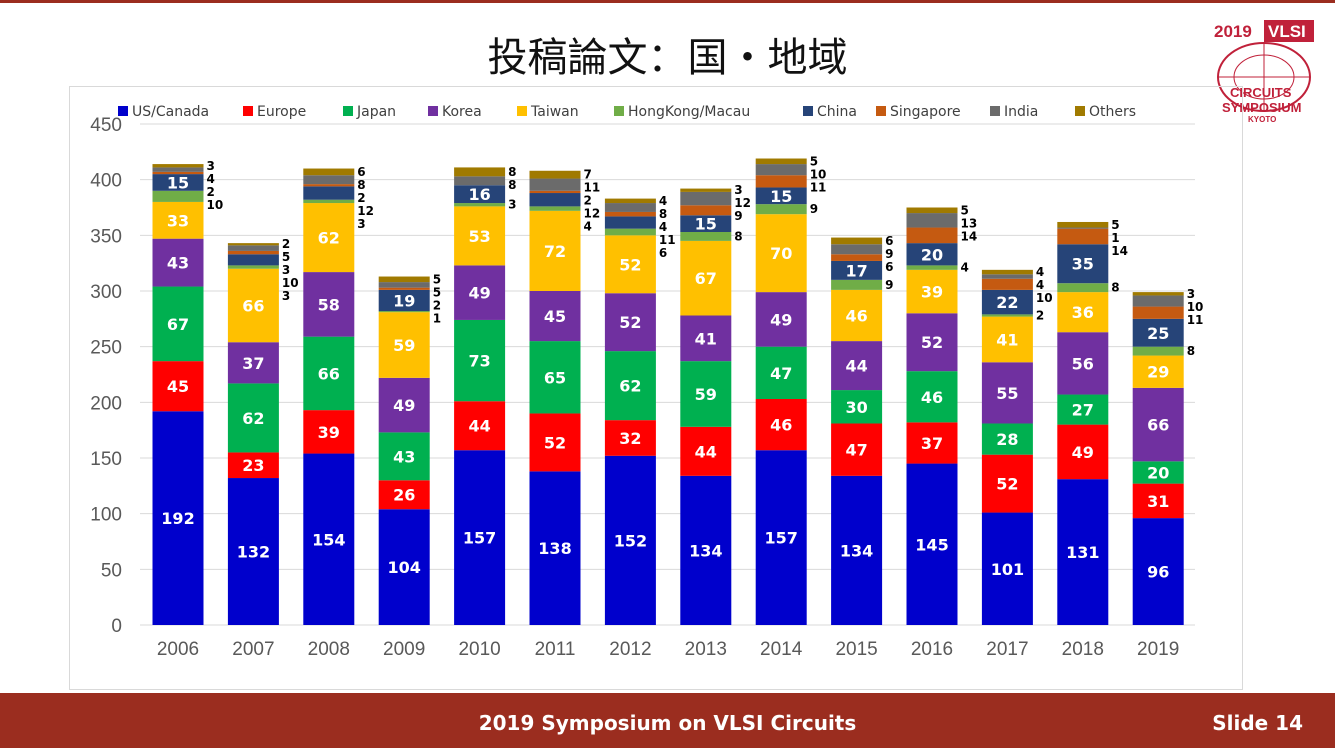 Image resolution: width=1335 pixels, height=748 pixels. I want to click on slide-number: Slide 14, so click(1257, 723).